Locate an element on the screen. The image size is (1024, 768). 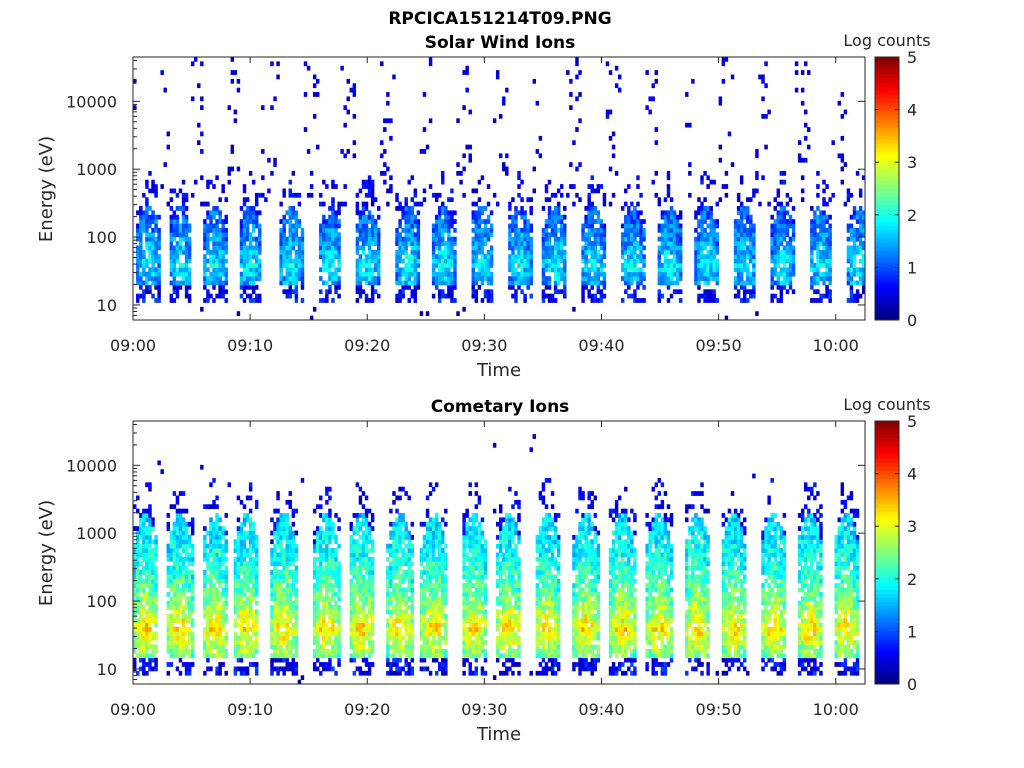
x-tick-label: 09:20 is located at coordinates (367, 345).